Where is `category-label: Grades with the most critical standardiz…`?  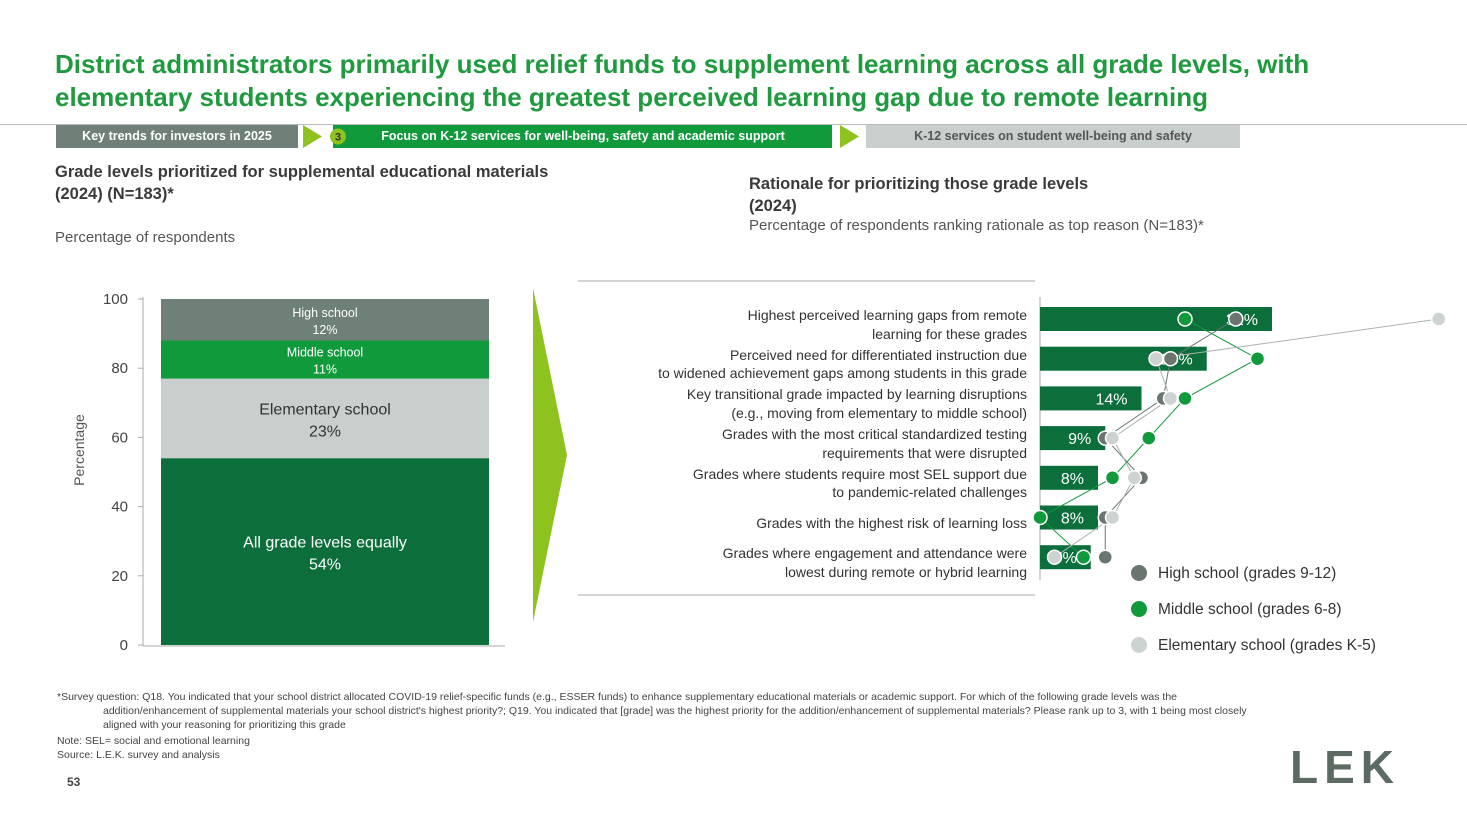 category-label: Grades with the most critical standardiz… is located at coordinates (874, 443).